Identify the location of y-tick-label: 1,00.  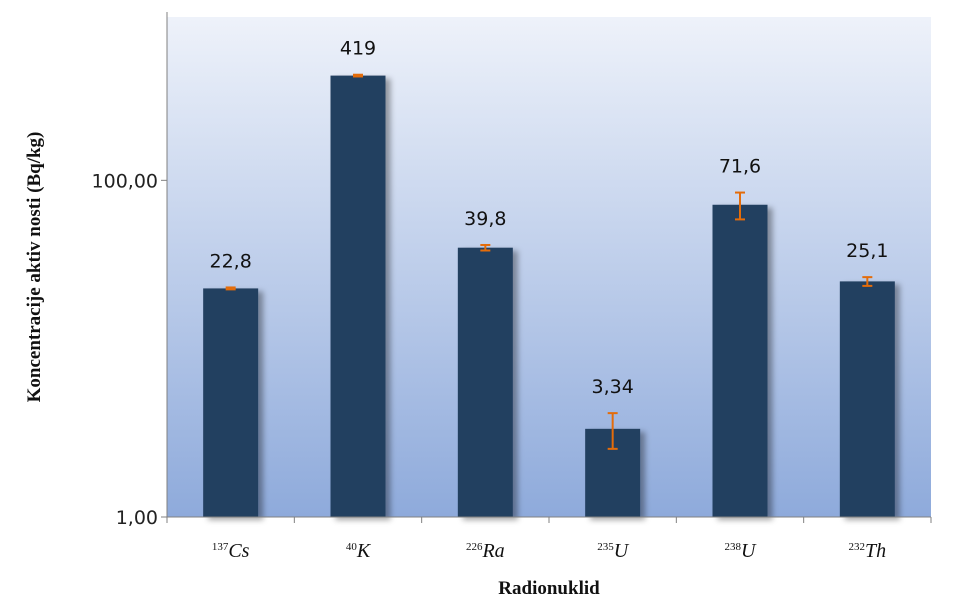
(137, 518).